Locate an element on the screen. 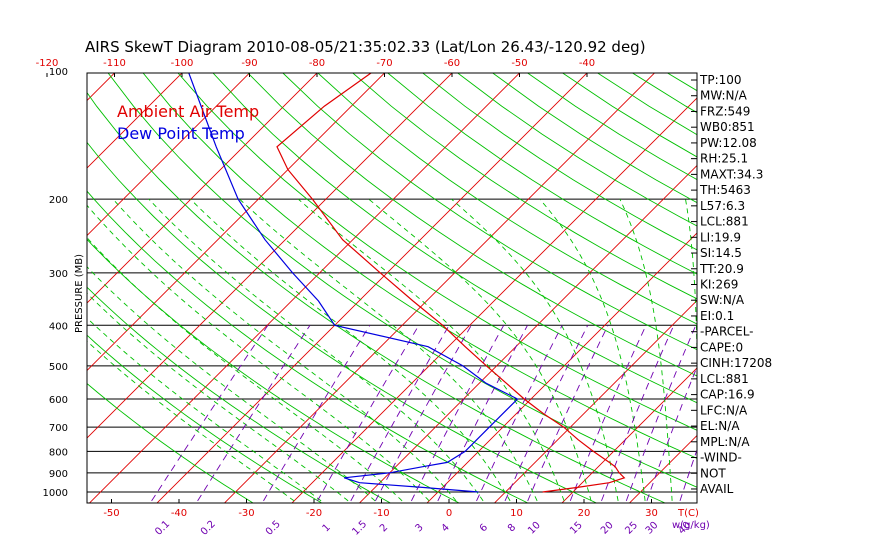 The width and height of the screenshot is (870, 560). top-temp-tick-label: -70 is located at coordinates (384, 63).